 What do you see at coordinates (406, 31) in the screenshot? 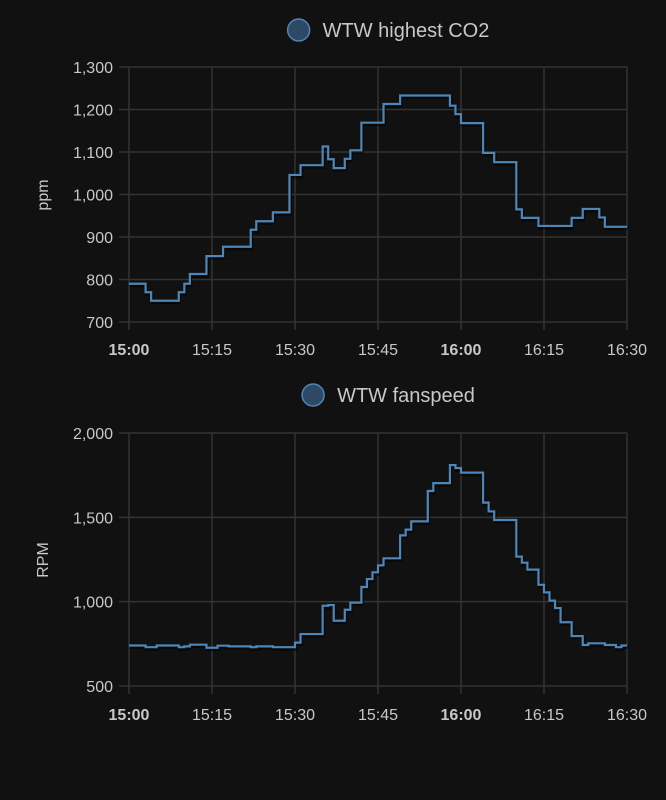
I see `legend-label: WTW highest CO2` at bounding box center [406, 31].